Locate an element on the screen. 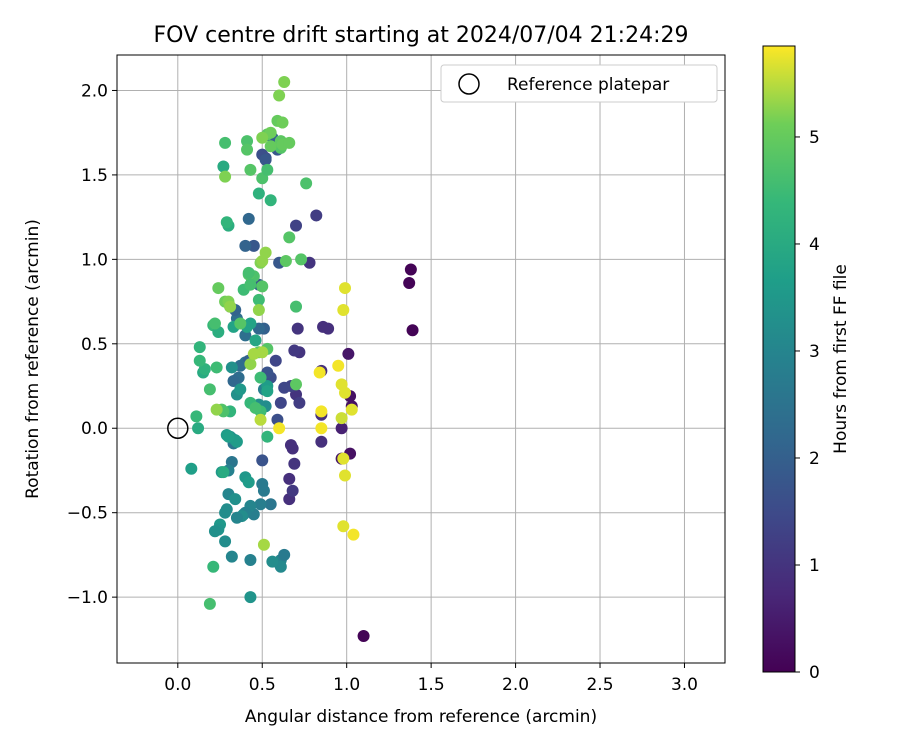  y-axis-ticks: −1.0 −0.5 0.0 0.5 1.0 1.5 2.0 is located at coordinates (92, 344).